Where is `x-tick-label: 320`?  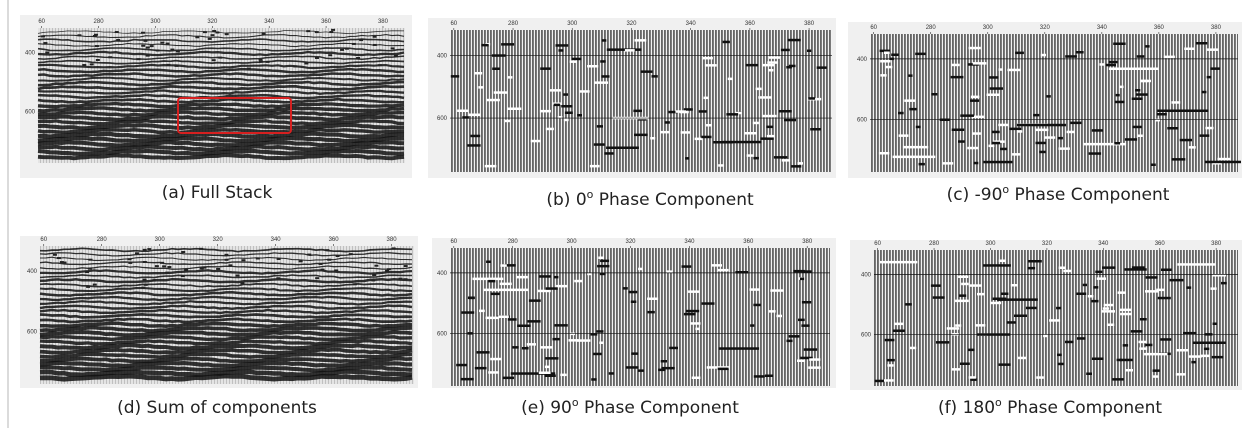
x-tick-label: 320 is located at coordinates (1045, 28).